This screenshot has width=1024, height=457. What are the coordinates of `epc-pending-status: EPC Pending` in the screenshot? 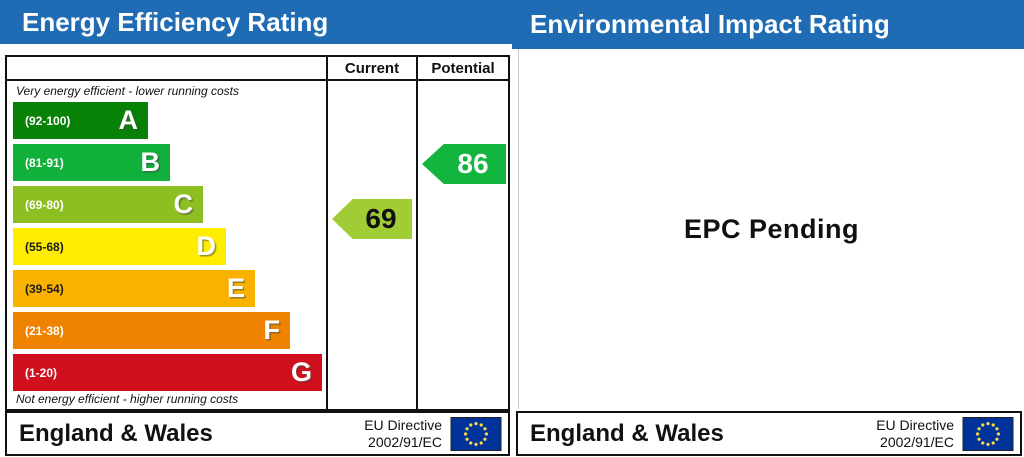 It's located at (771, 228).